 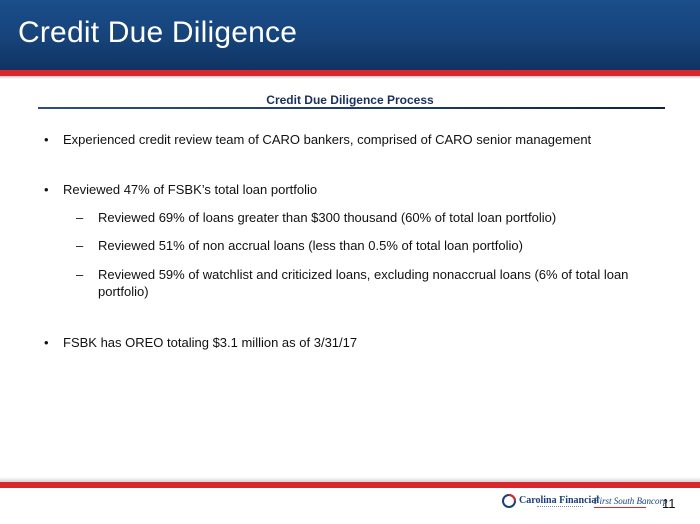 I want to click on carolina-financial-logo-text: Carolina Financial, so click(x=559, y=500).